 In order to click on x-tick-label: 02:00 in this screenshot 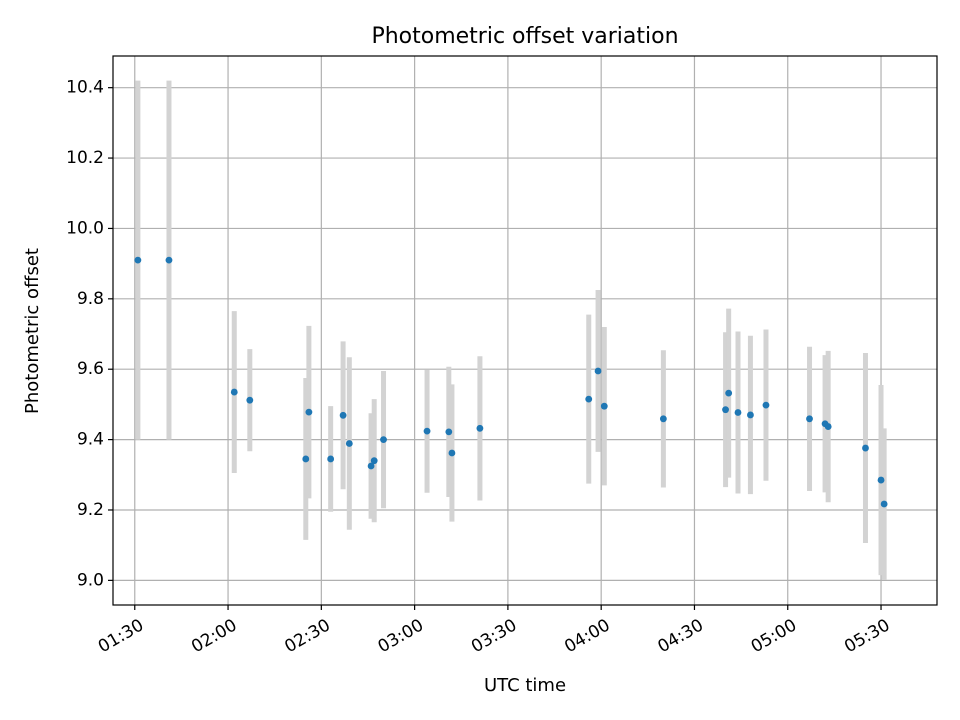, I will do `click(214, 636)`.